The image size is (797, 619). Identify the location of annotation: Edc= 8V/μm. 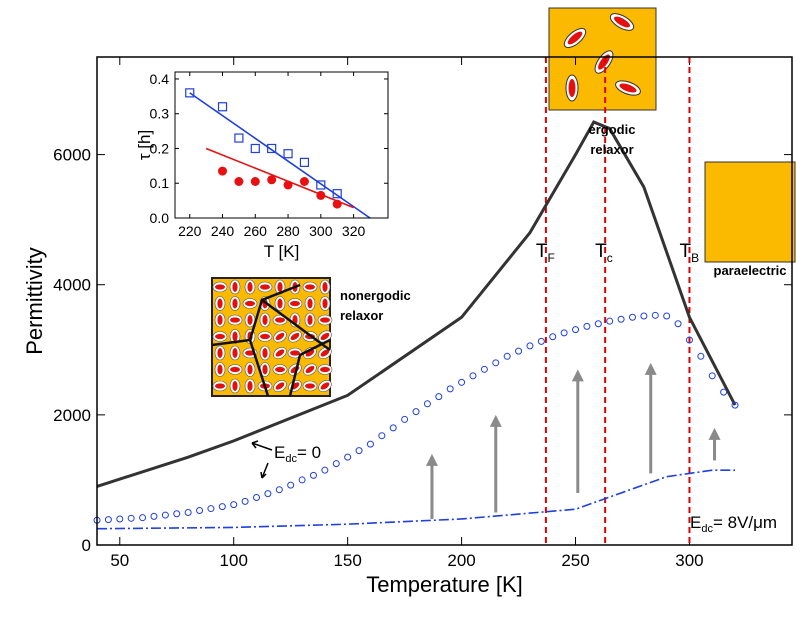
(733, 524).